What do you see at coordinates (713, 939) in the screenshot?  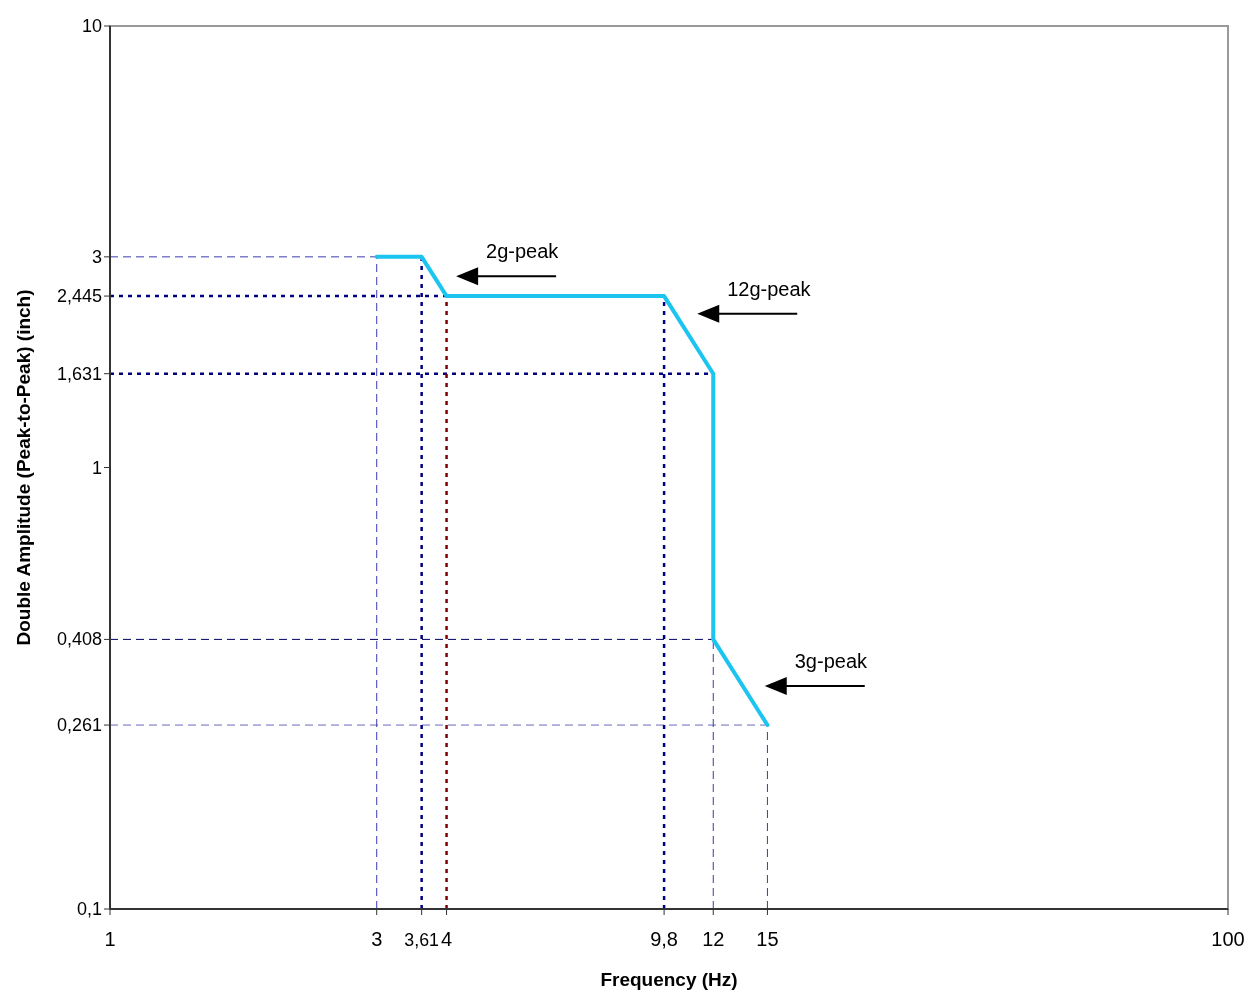 I see `x-tick-label: 12` at bounding box center [713, 939].